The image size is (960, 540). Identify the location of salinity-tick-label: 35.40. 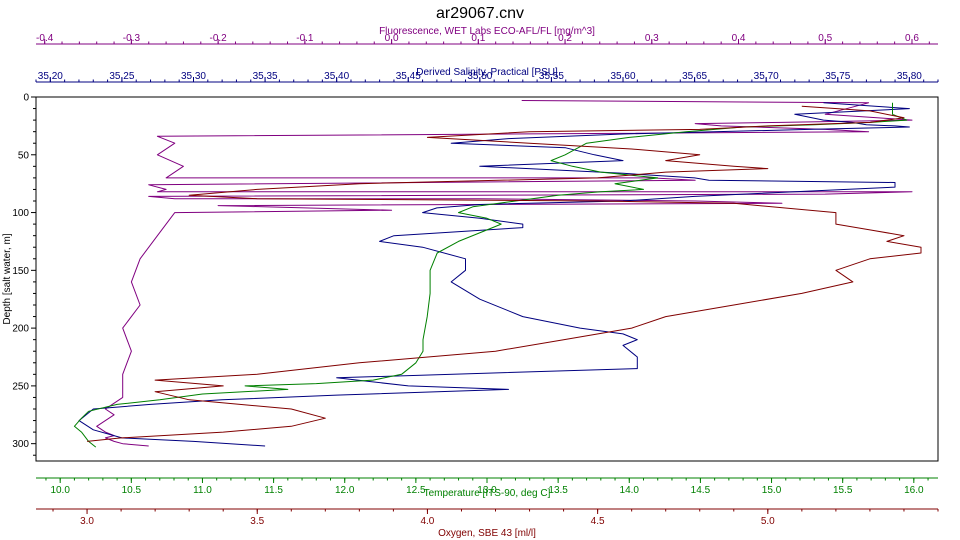
(336, 76).